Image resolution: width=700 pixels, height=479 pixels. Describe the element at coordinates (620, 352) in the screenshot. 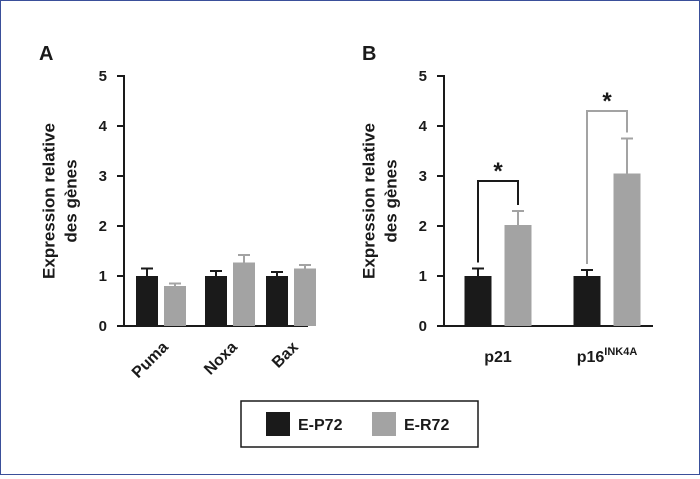

I see `x-tick-label-superscript: INK4A` at that location.